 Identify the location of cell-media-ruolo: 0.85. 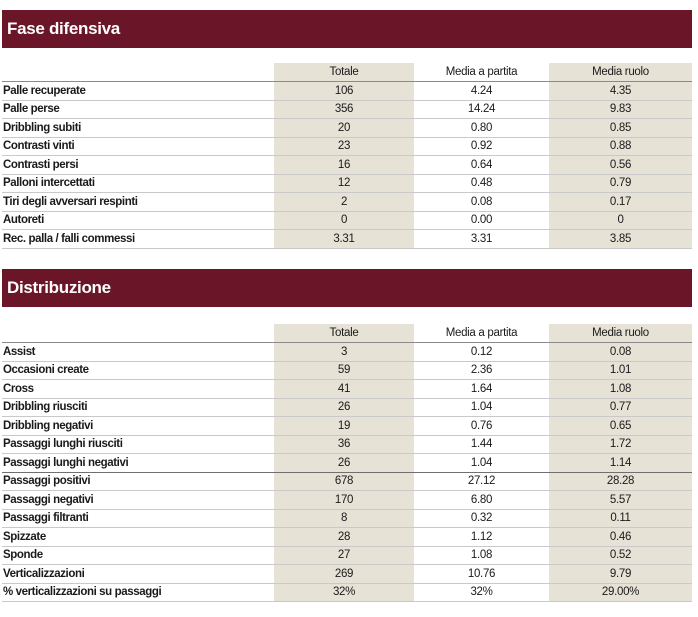
(620, 128).